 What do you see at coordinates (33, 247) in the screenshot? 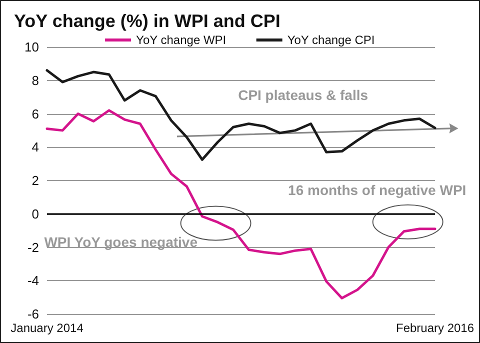
I see `y-tick-label: -2` at bounding box center [33, 247].